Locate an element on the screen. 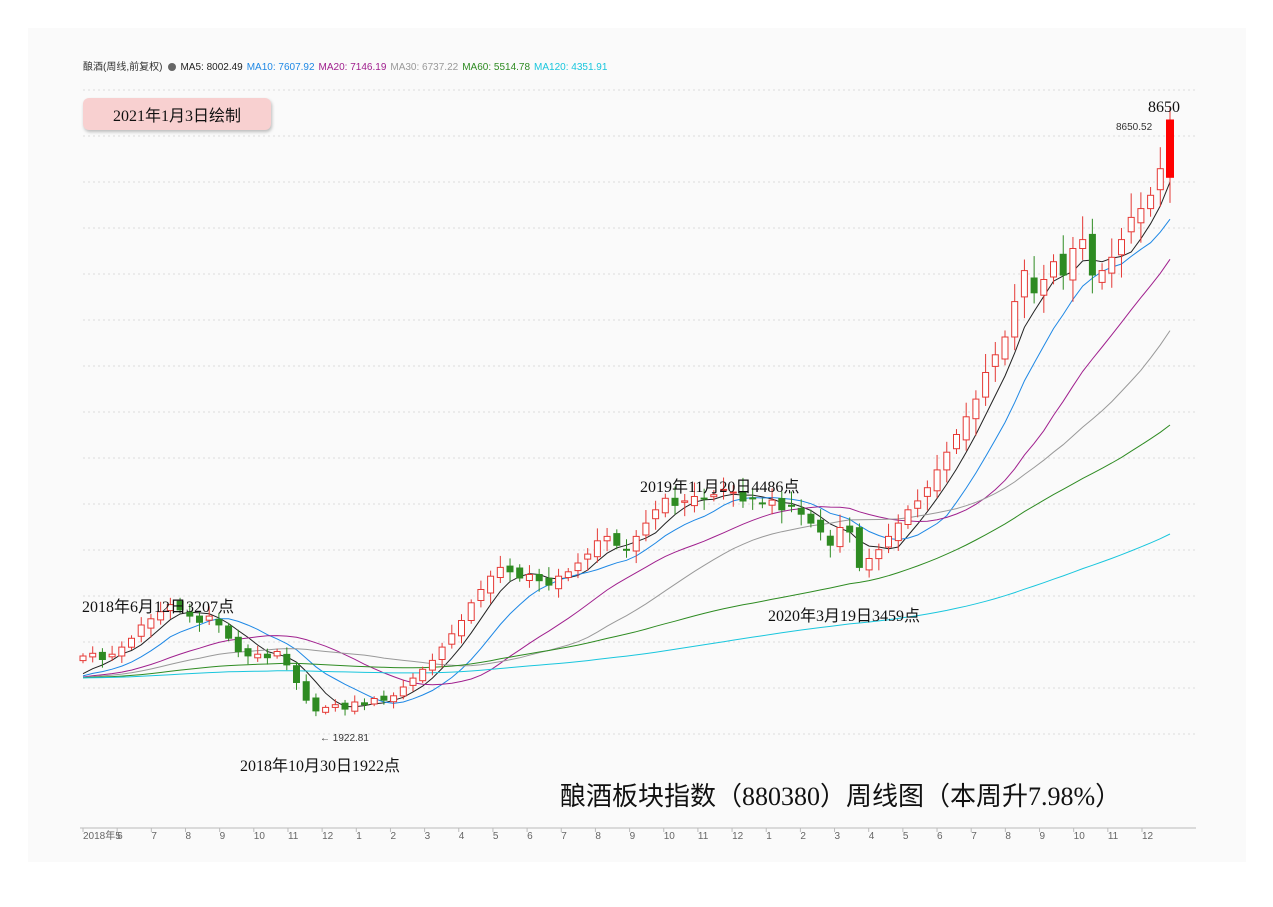 The width and height of the screenshot is (1273, 907). x-tick-label: 11 is located at coordinates (293, 836).